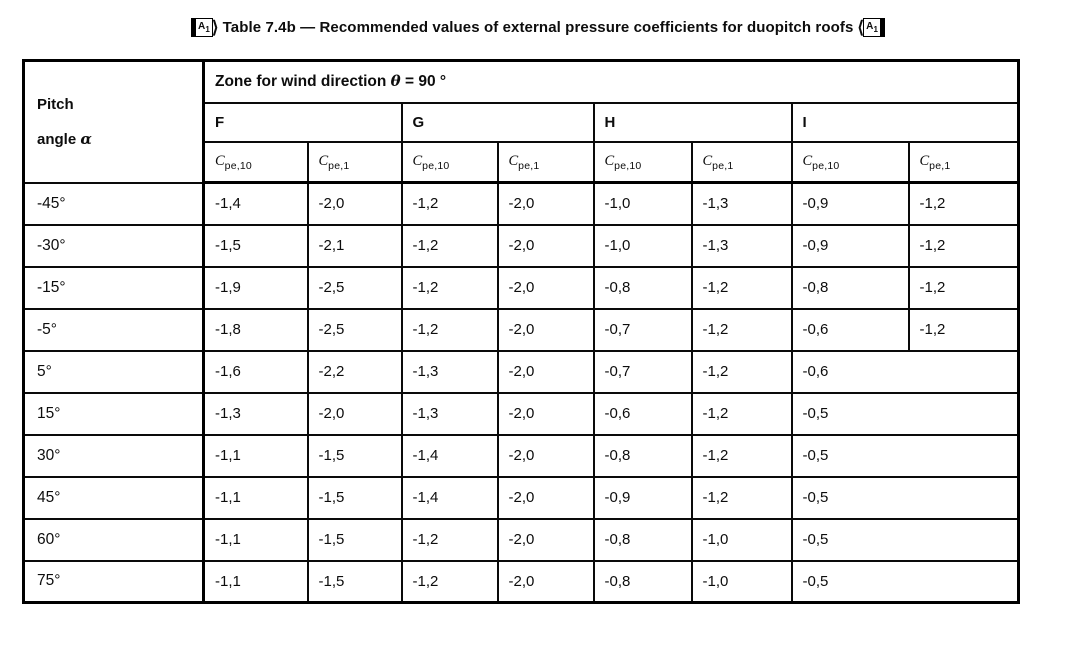 This screenshot has width=1076, height=646. What do you see at coordinates (113, 371) in the screenshot?
I see `pitch-angle-cell: 5°` at bounding box center [113, 371].